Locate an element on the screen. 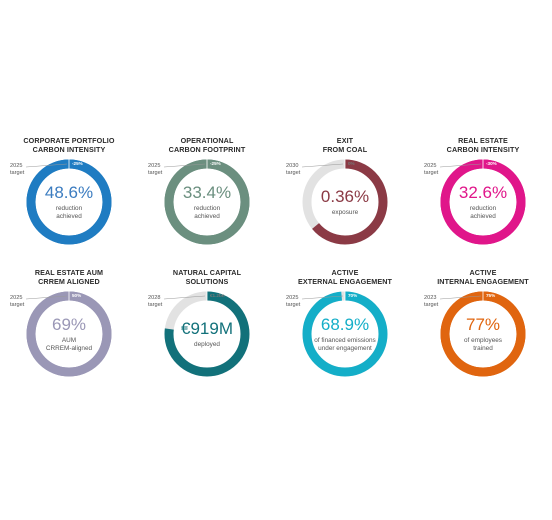  target-label: 2023 target is located at coordinates (431, 301).